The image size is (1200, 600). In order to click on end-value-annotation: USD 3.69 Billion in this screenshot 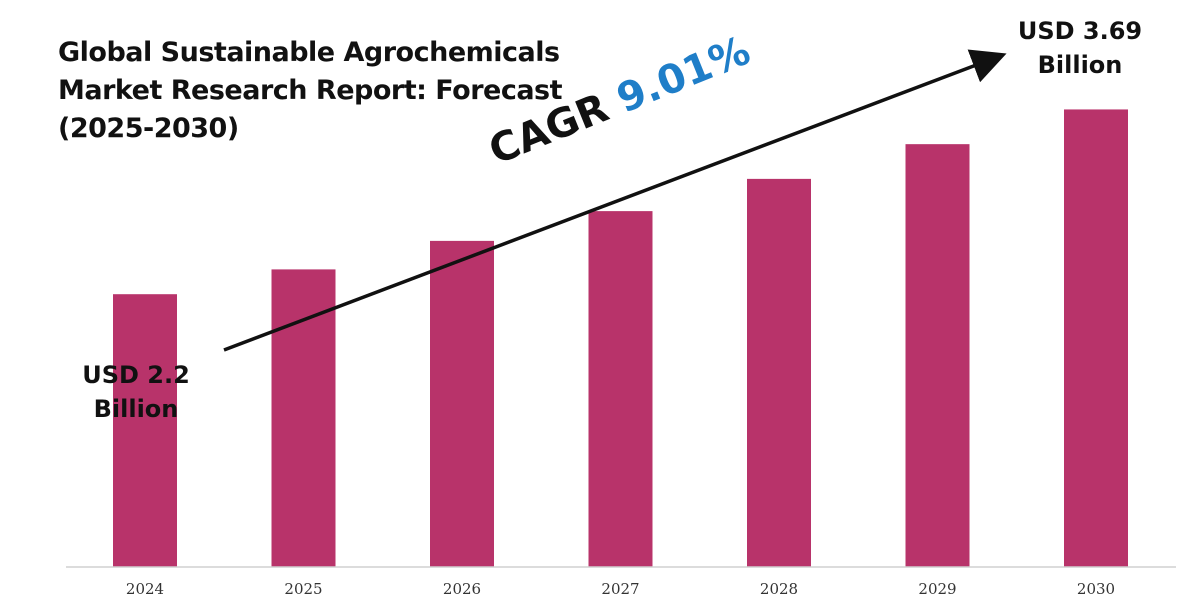, I will do `click(1080, 48)`.